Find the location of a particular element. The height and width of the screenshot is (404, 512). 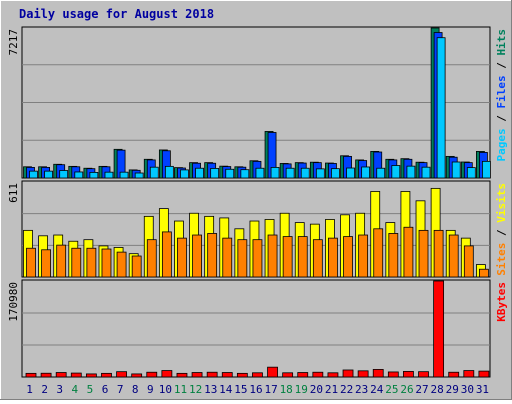

legend-hits: Hits is located at coordinates (501, 42).